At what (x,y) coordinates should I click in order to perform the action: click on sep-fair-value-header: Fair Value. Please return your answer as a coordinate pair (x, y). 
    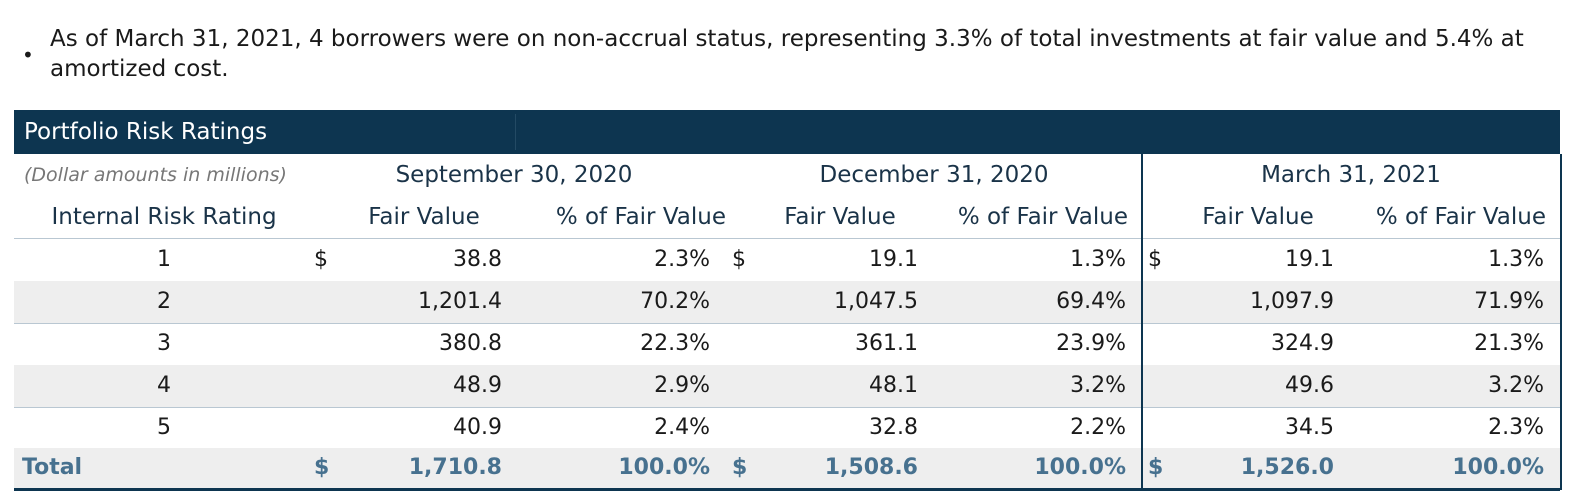
    Looking at the image, I should click on (424, 217).